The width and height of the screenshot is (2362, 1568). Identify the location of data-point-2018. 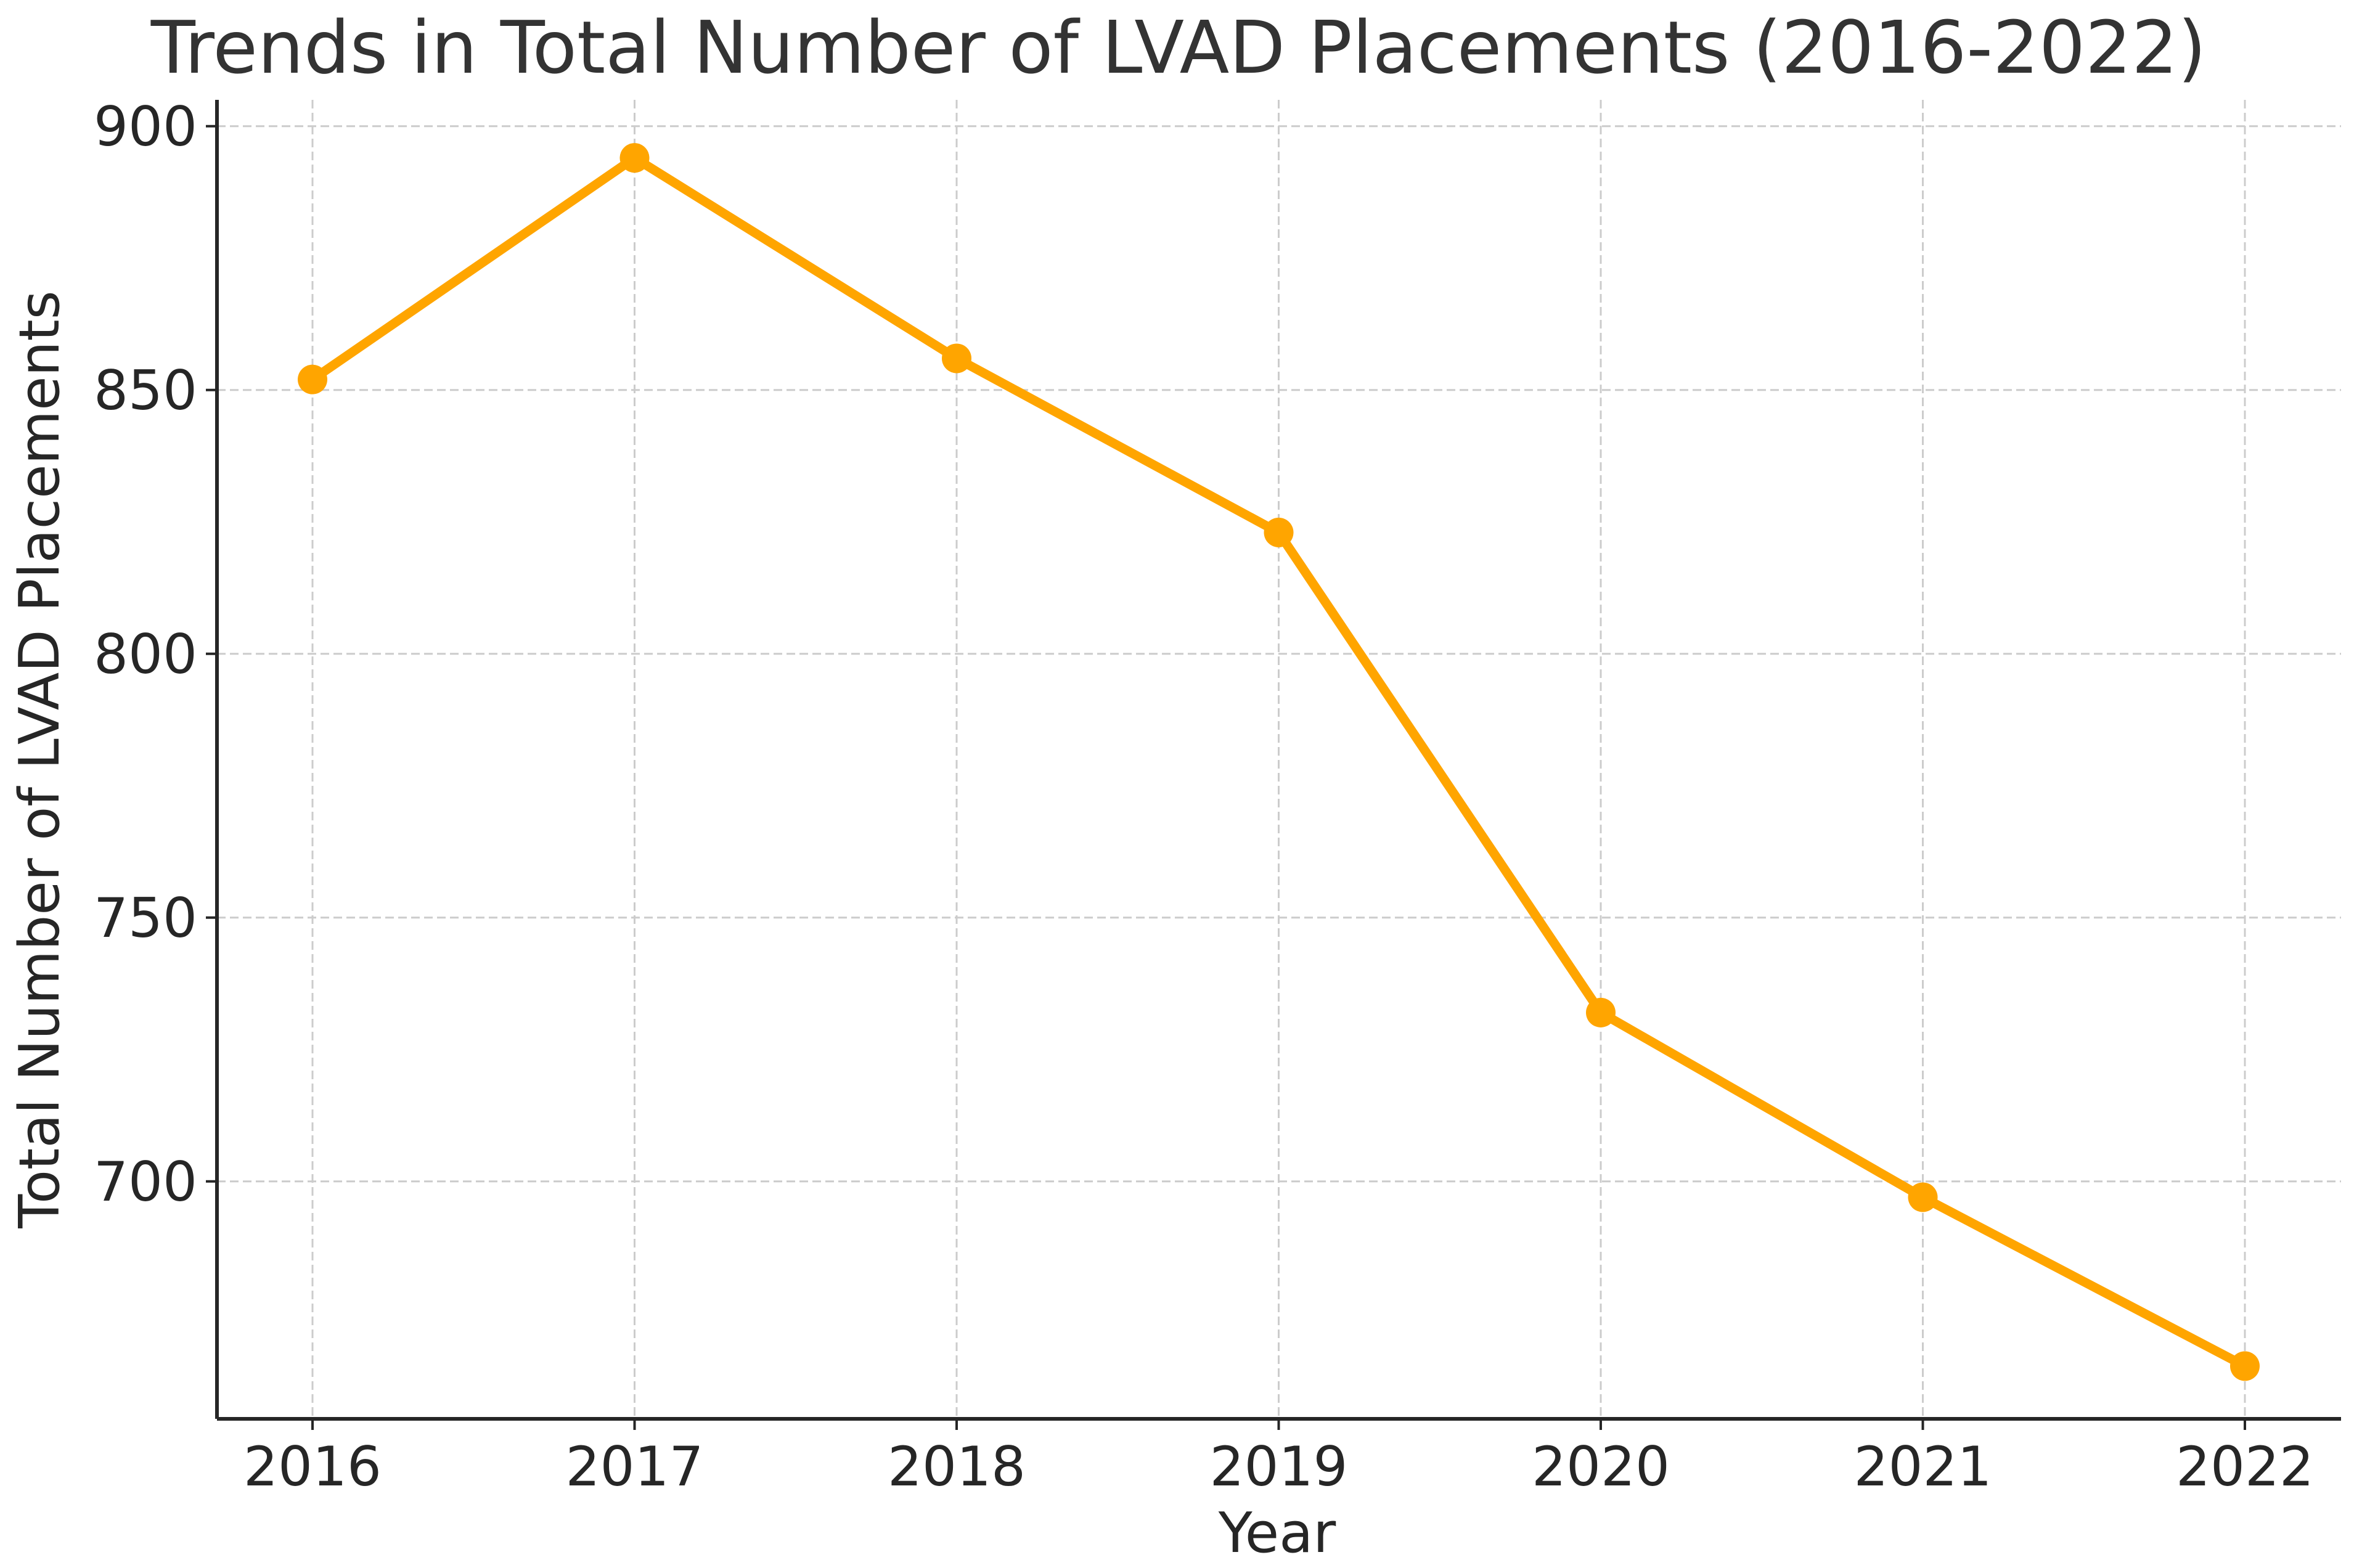
(956, 358).